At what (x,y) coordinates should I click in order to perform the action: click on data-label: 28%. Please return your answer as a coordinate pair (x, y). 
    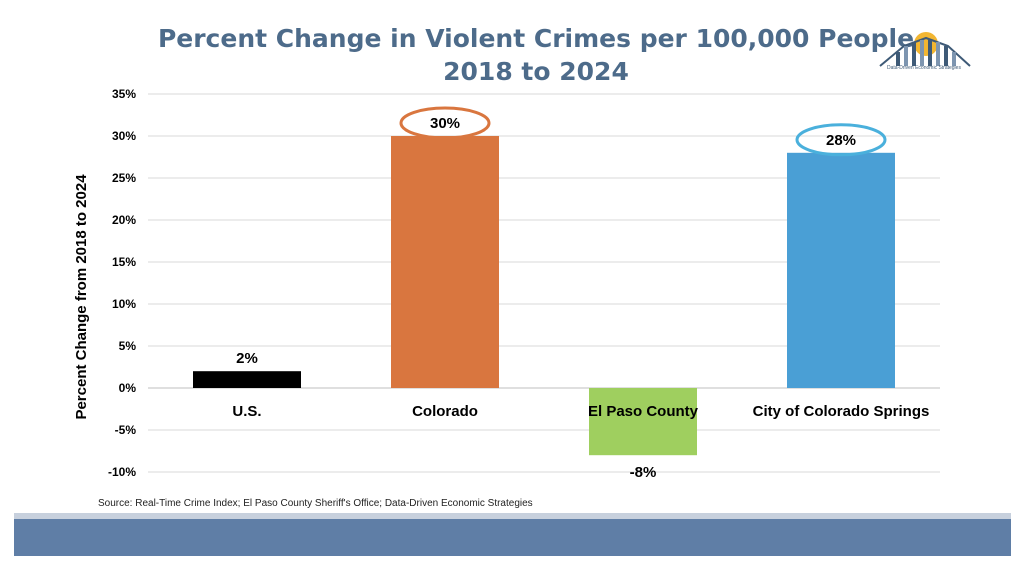
    Looking at the image, I should click on (841, 140).